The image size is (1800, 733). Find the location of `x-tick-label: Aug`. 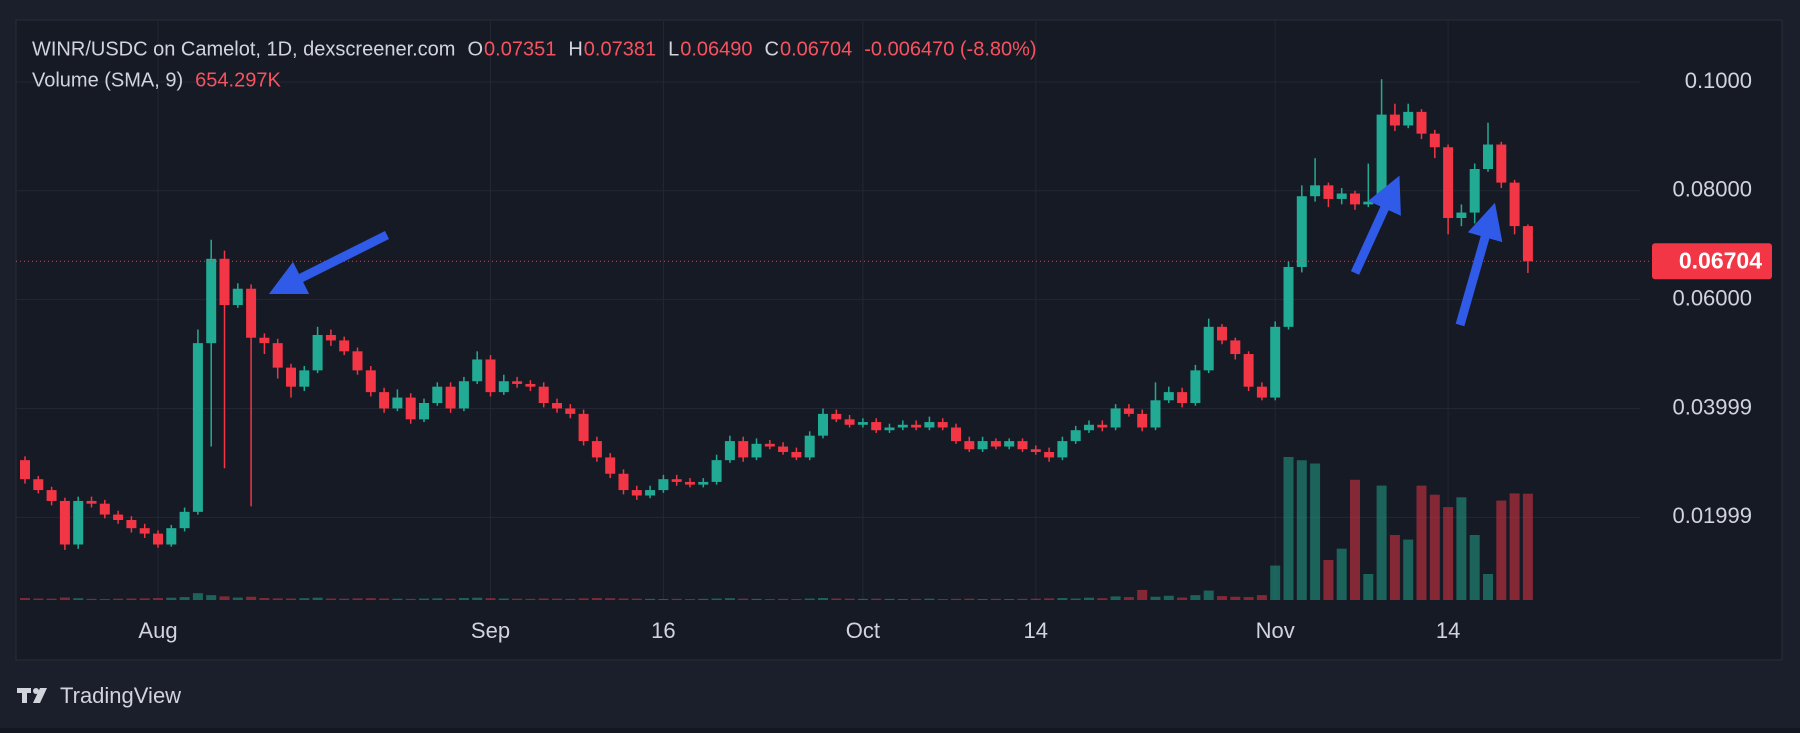

x-tick-label: Aug is located at coordinates (157, 630).